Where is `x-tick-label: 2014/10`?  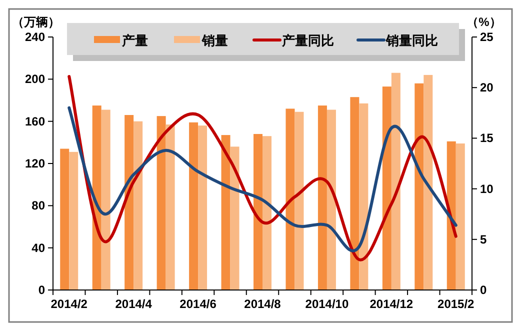
x-tick-label: 2014/10 is located at coordinates (327, 304).